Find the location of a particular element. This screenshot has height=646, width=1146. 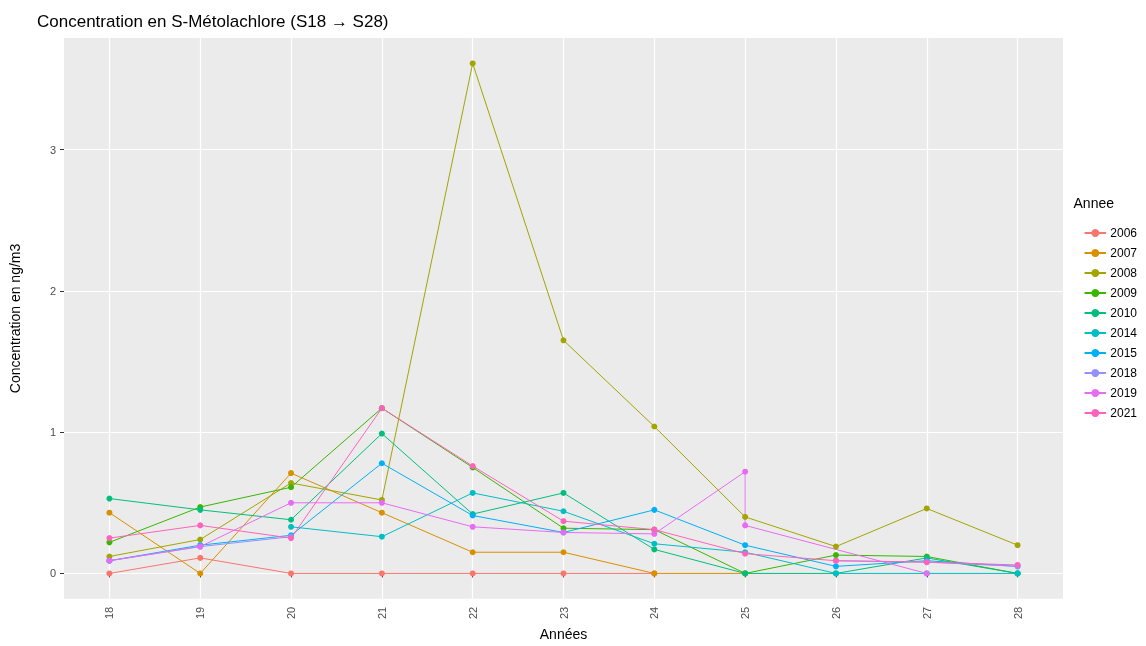

x-tick-label: 23 is located at coordinates (563, 613).